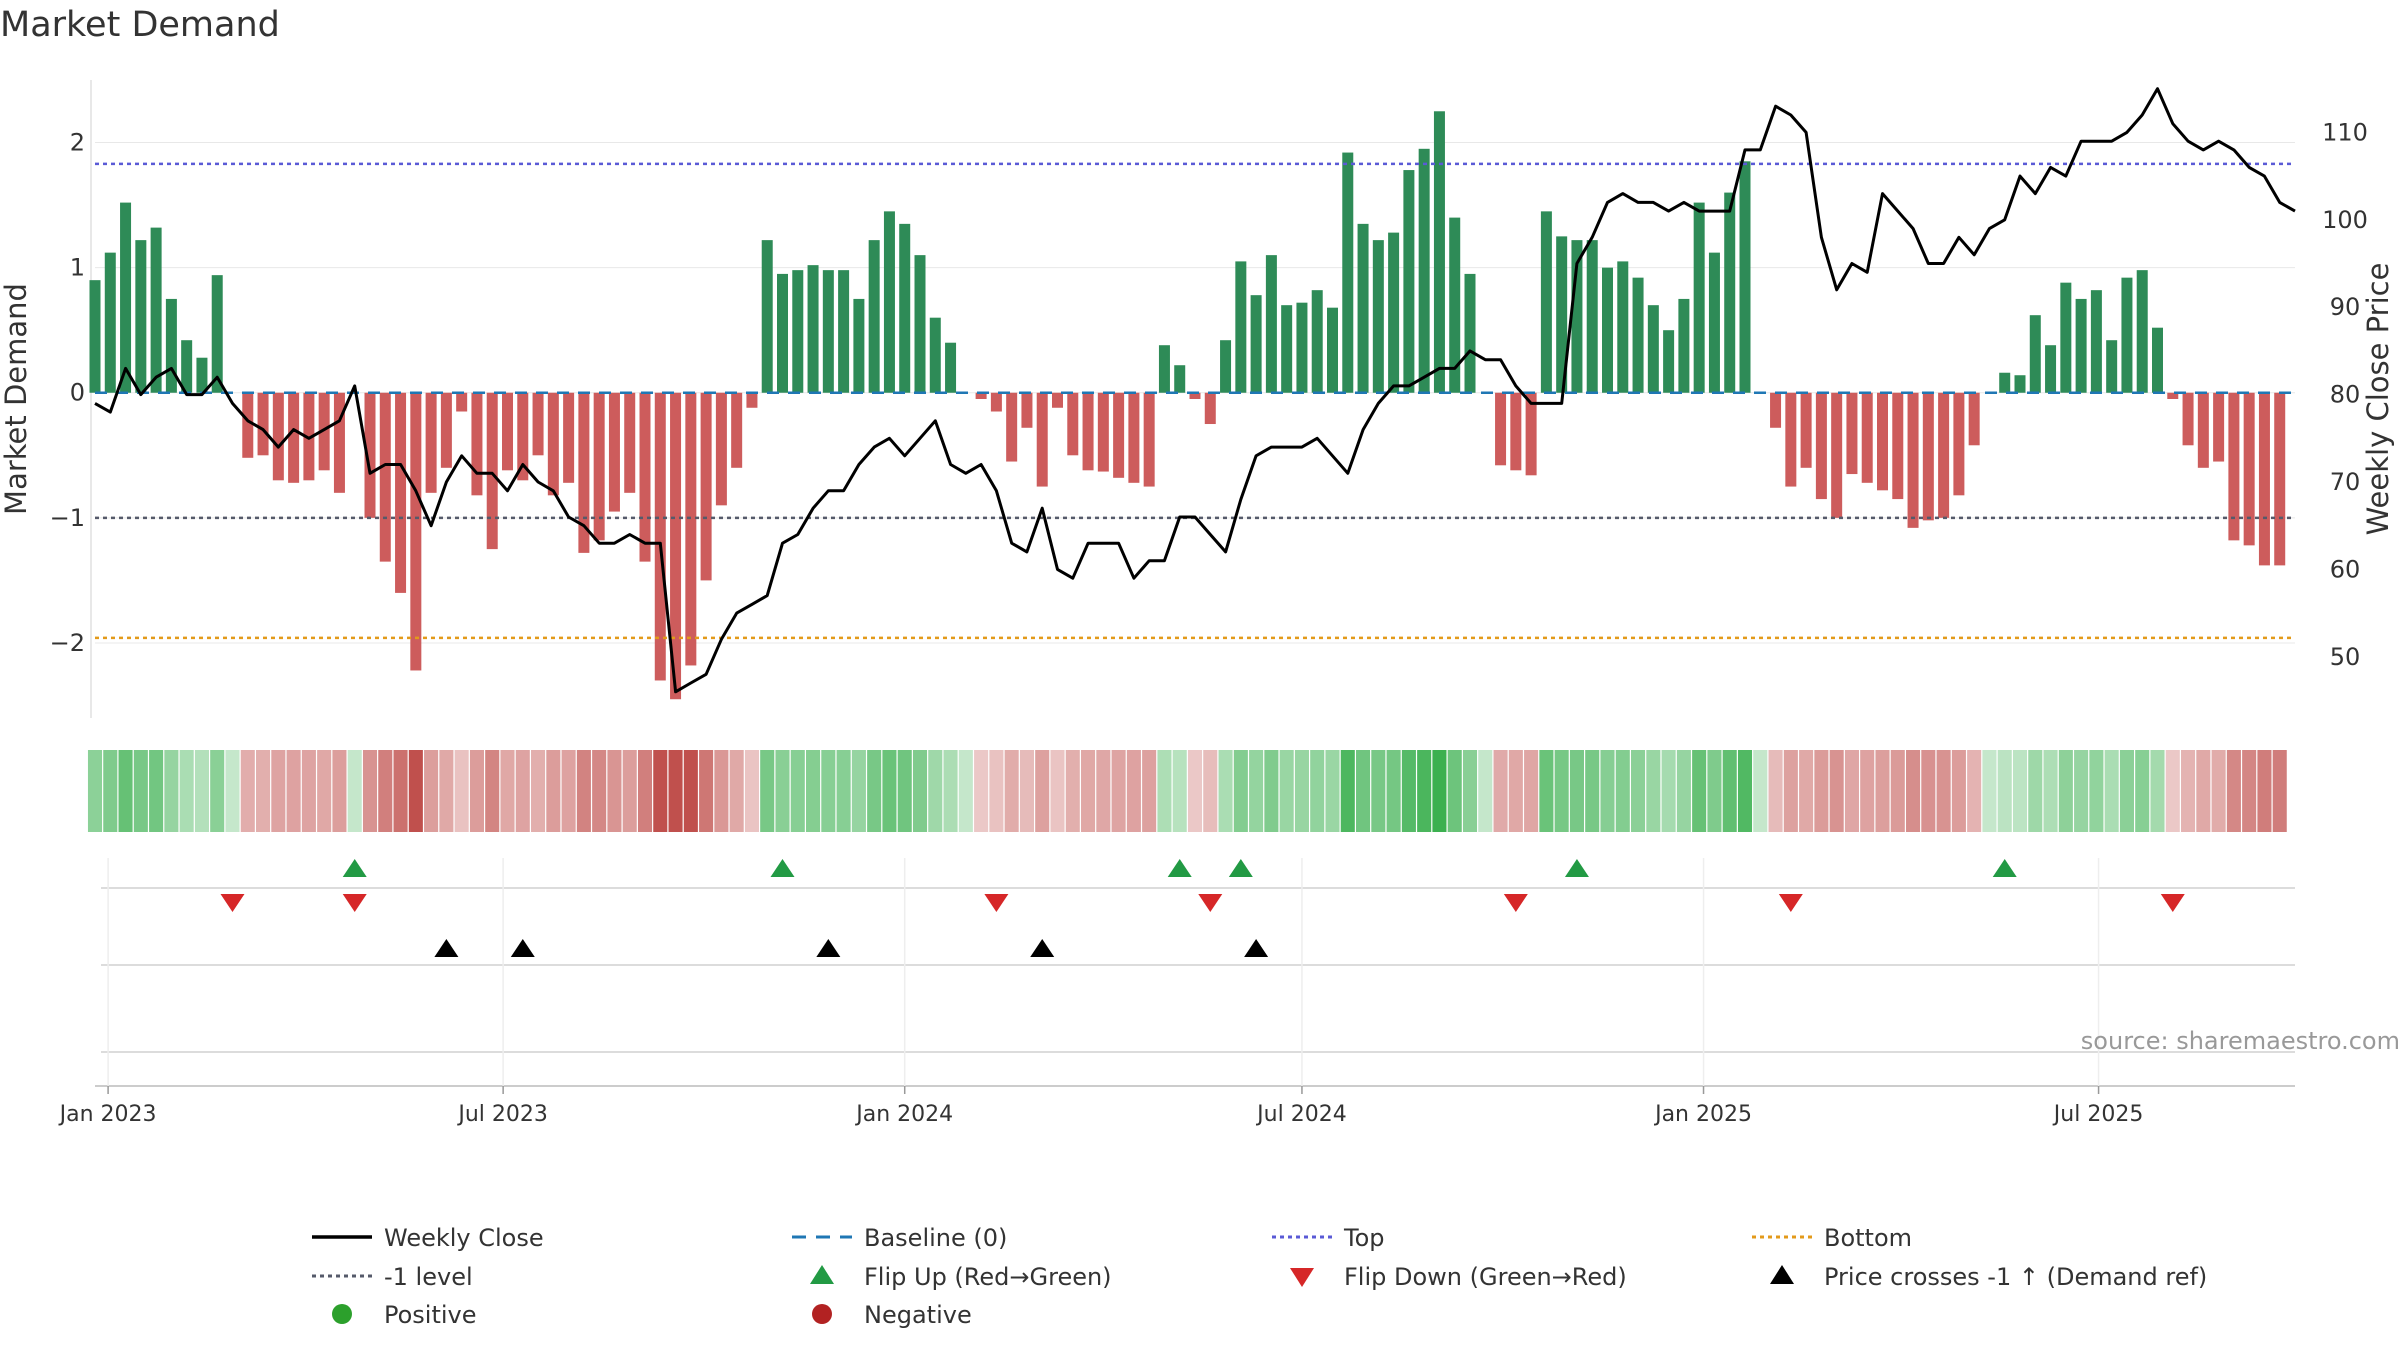 The height and width of the screenshot is (1350, 2400). What do you see at coordinates (1702, 1114) in the screenshot?
I see `x-tick-label: Jan 2025` at bounding box center [1702, 1114].